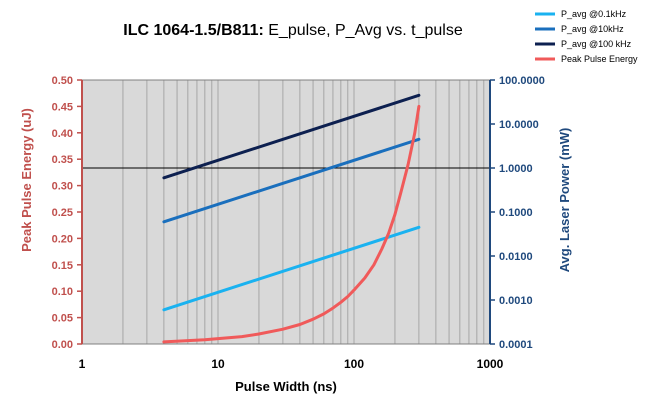  I want to click on x-tick-label: 1, so click(82, 364).